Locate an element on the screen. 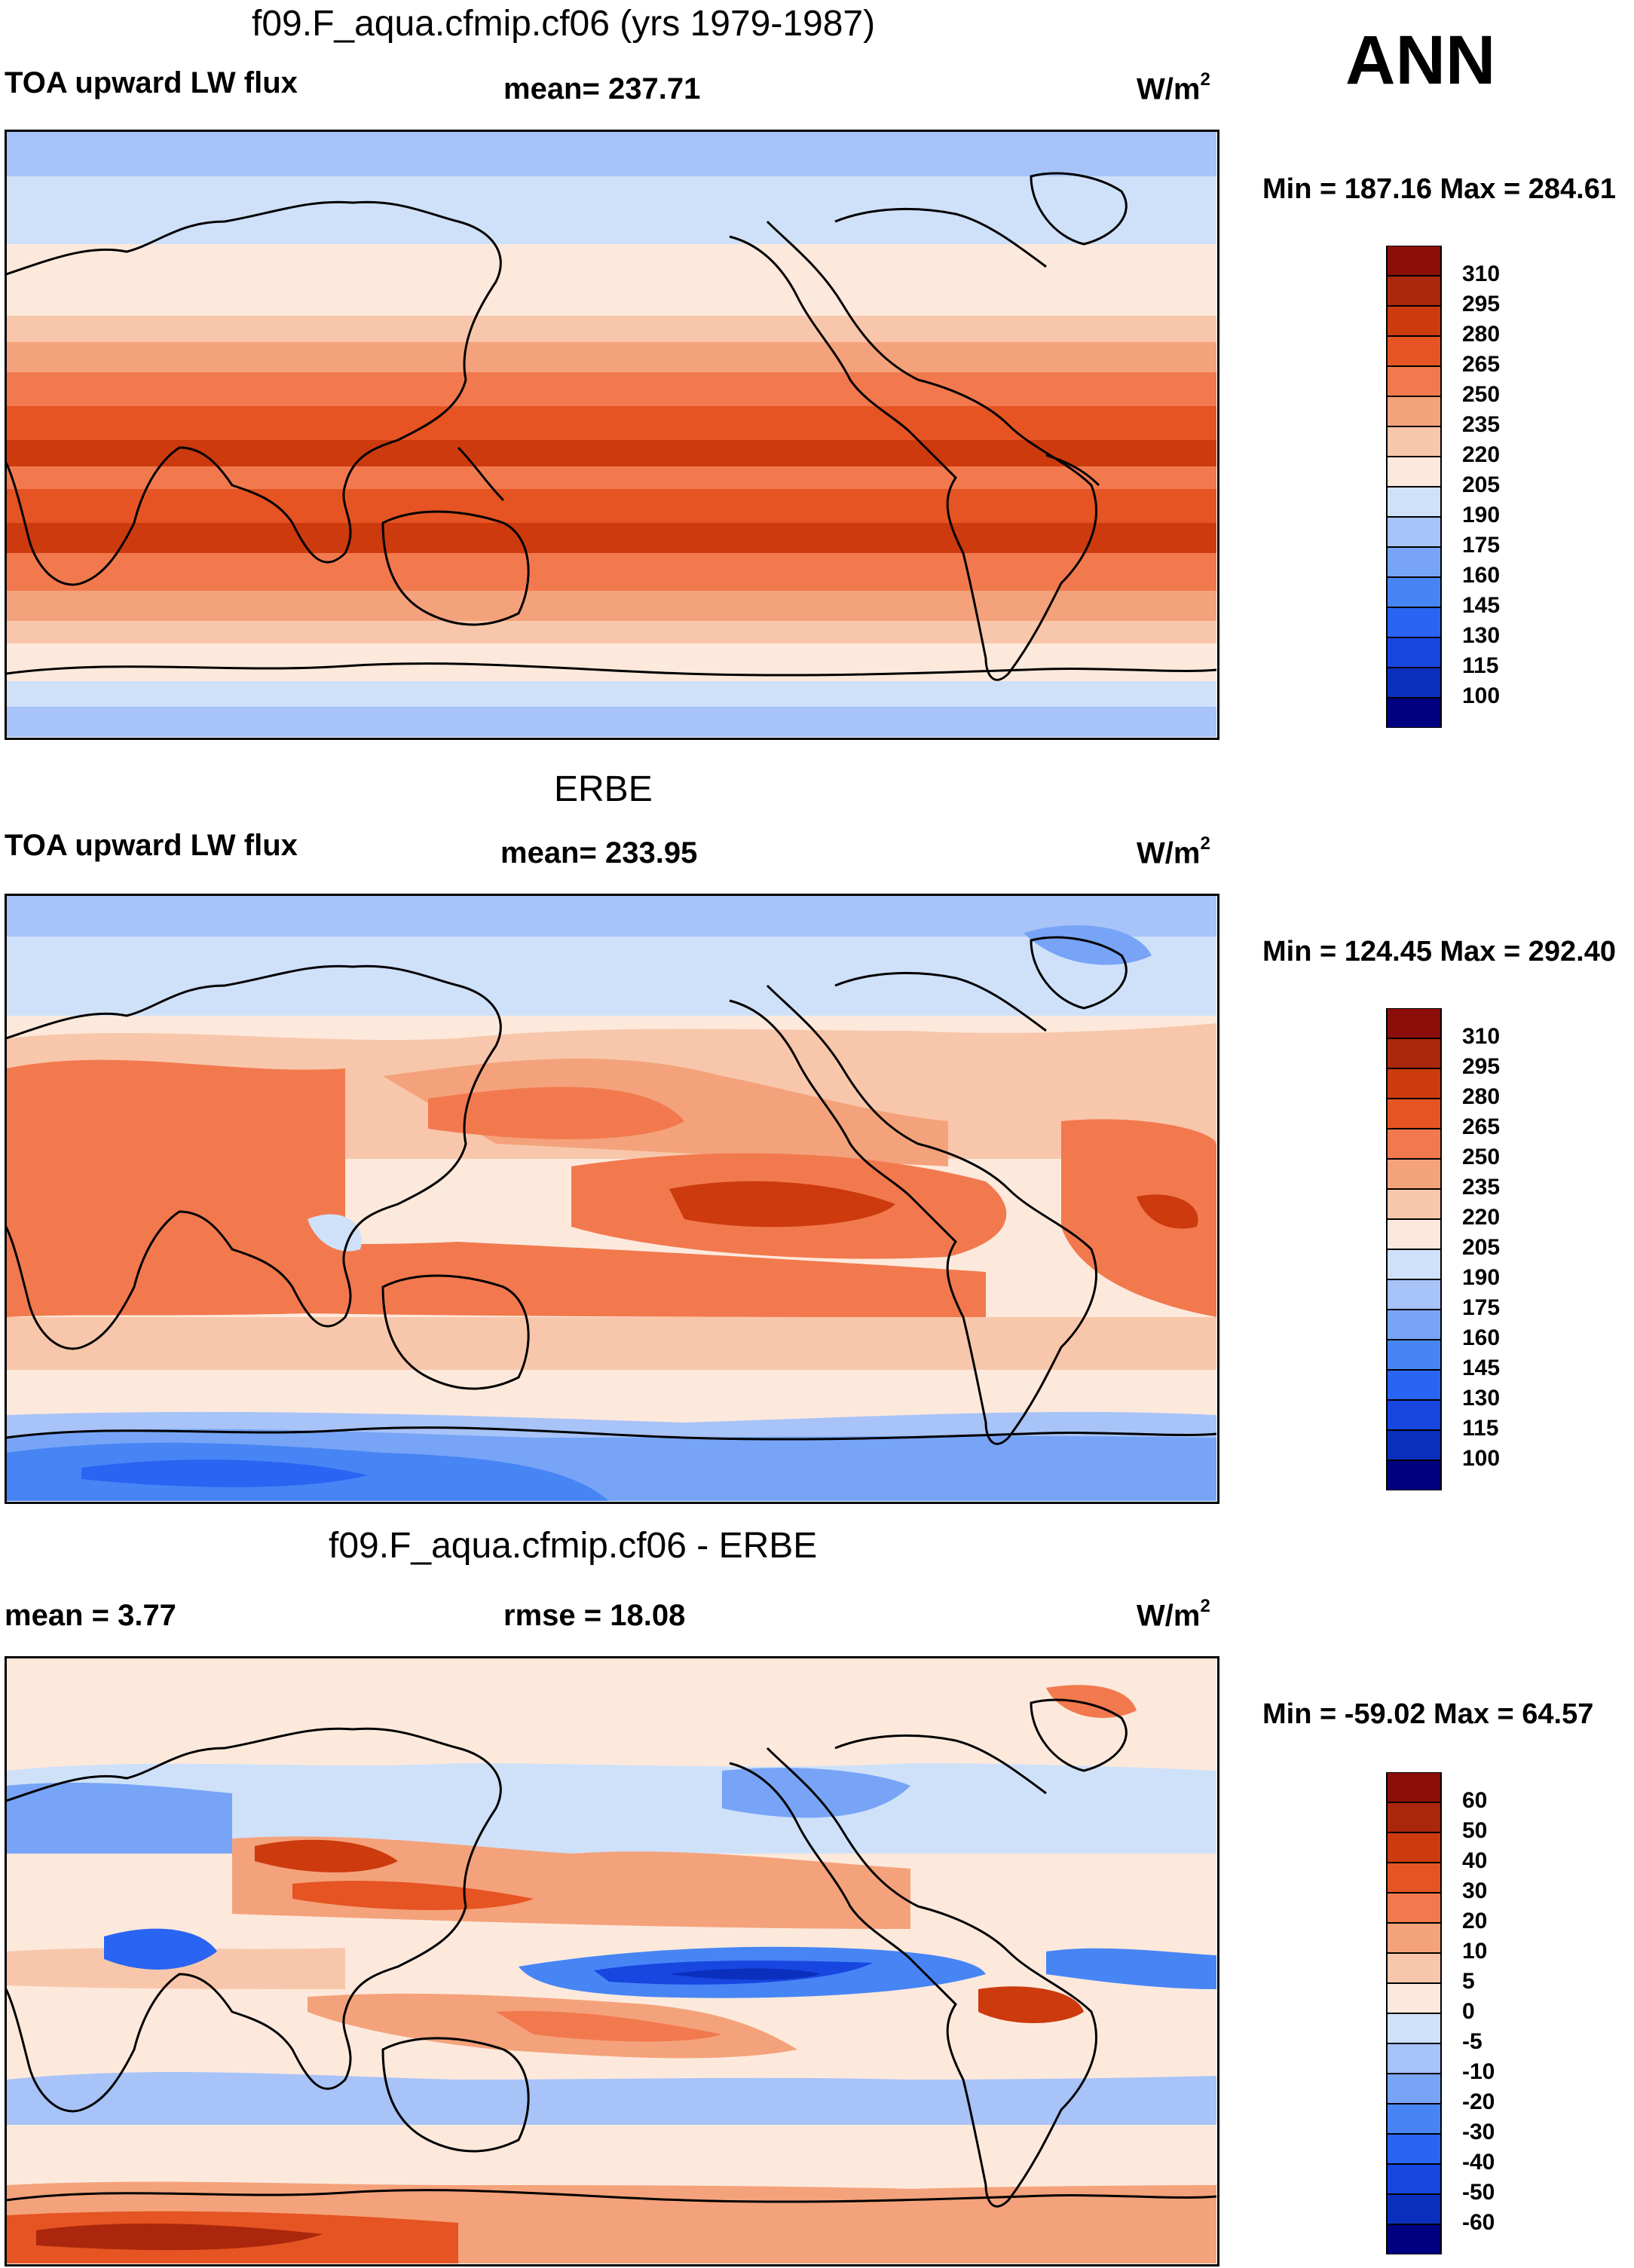 Image resolution: width=1634 pixels, height=2268 pixels. panel-2-colorbar is located at coordinates (1414, 1249).